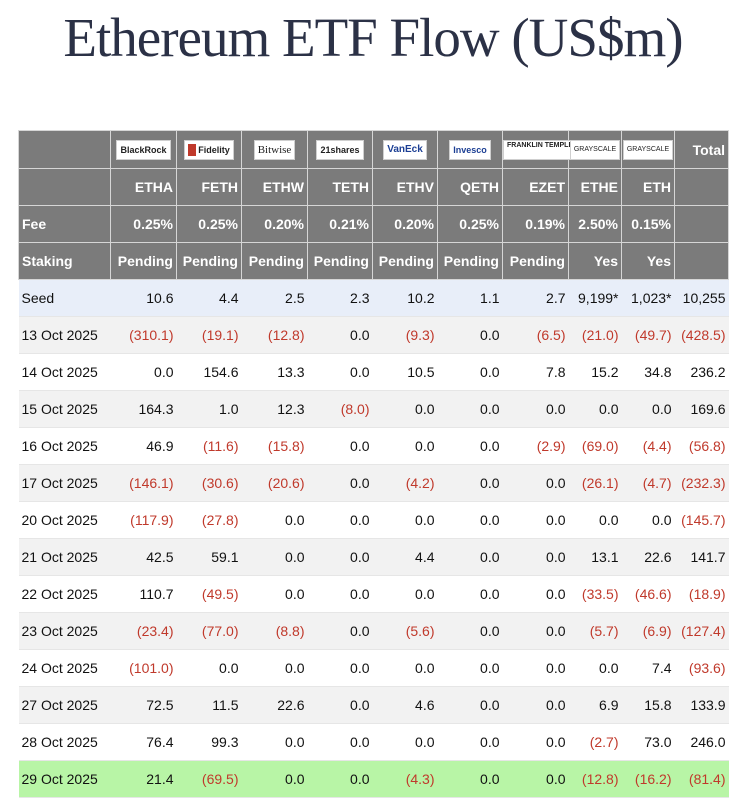 The width and height of the screenshot is (746, 800). I want to click on fee-cell: 0.20%, so click(405, 224).